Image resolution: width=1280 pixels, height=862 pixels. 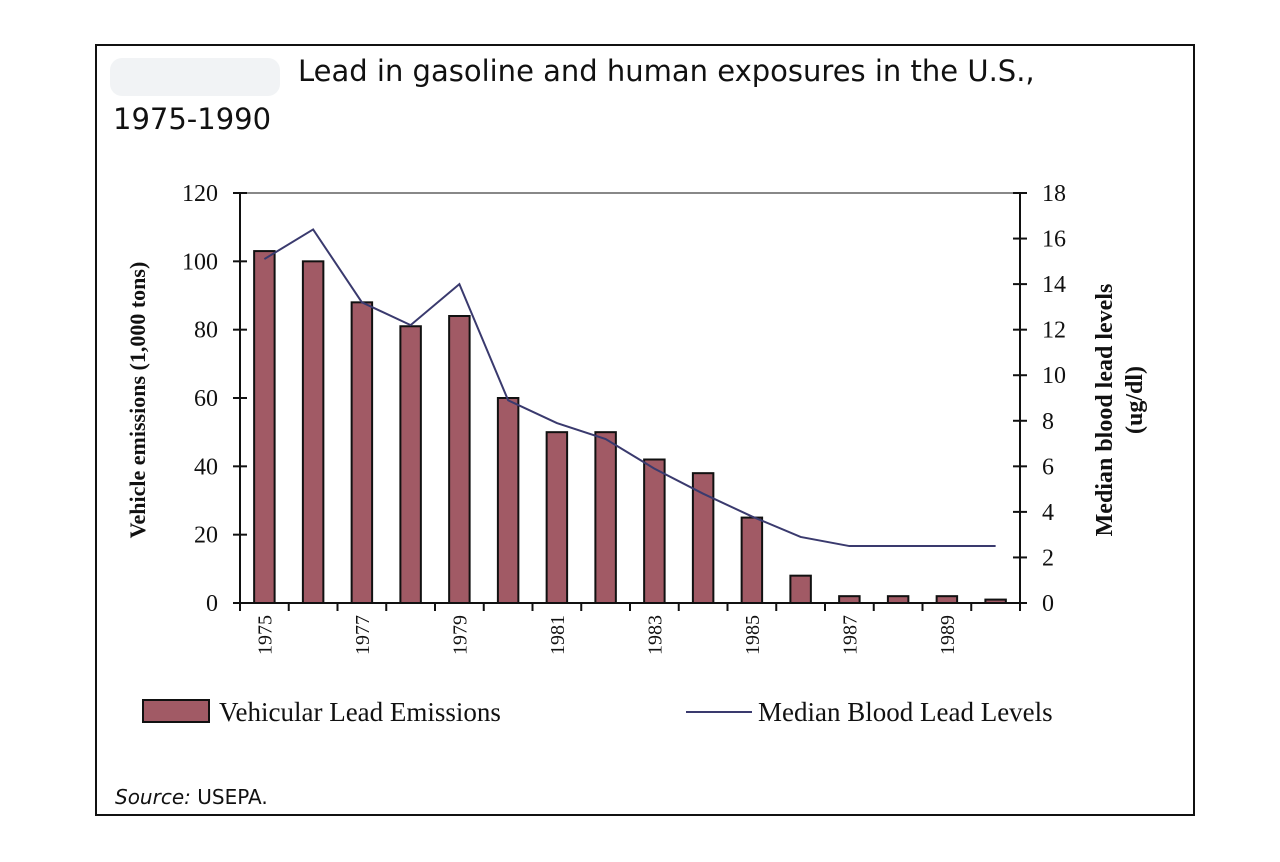 What do you see at coordinates (1135, 400) in the screenshot?
I see `y2-axis-title-line2: (ug/dl)` at bounding box center [1135, 400].